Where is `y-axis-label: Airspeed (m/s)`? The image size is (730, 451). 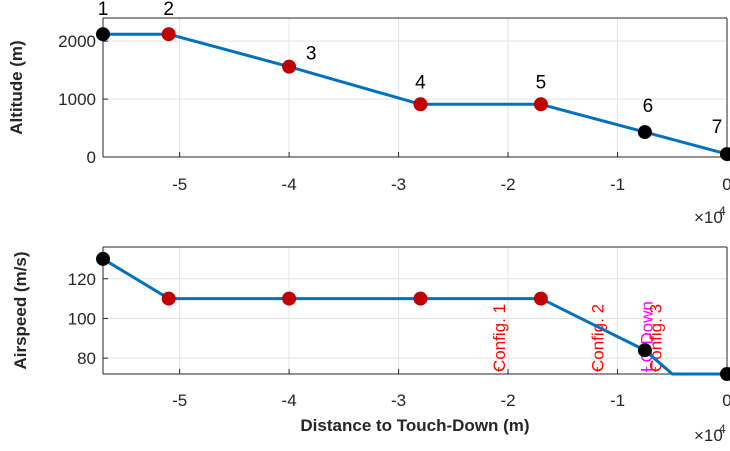
y-axis-label: Airspeed (m/s) is located at coordinates (20, 310).